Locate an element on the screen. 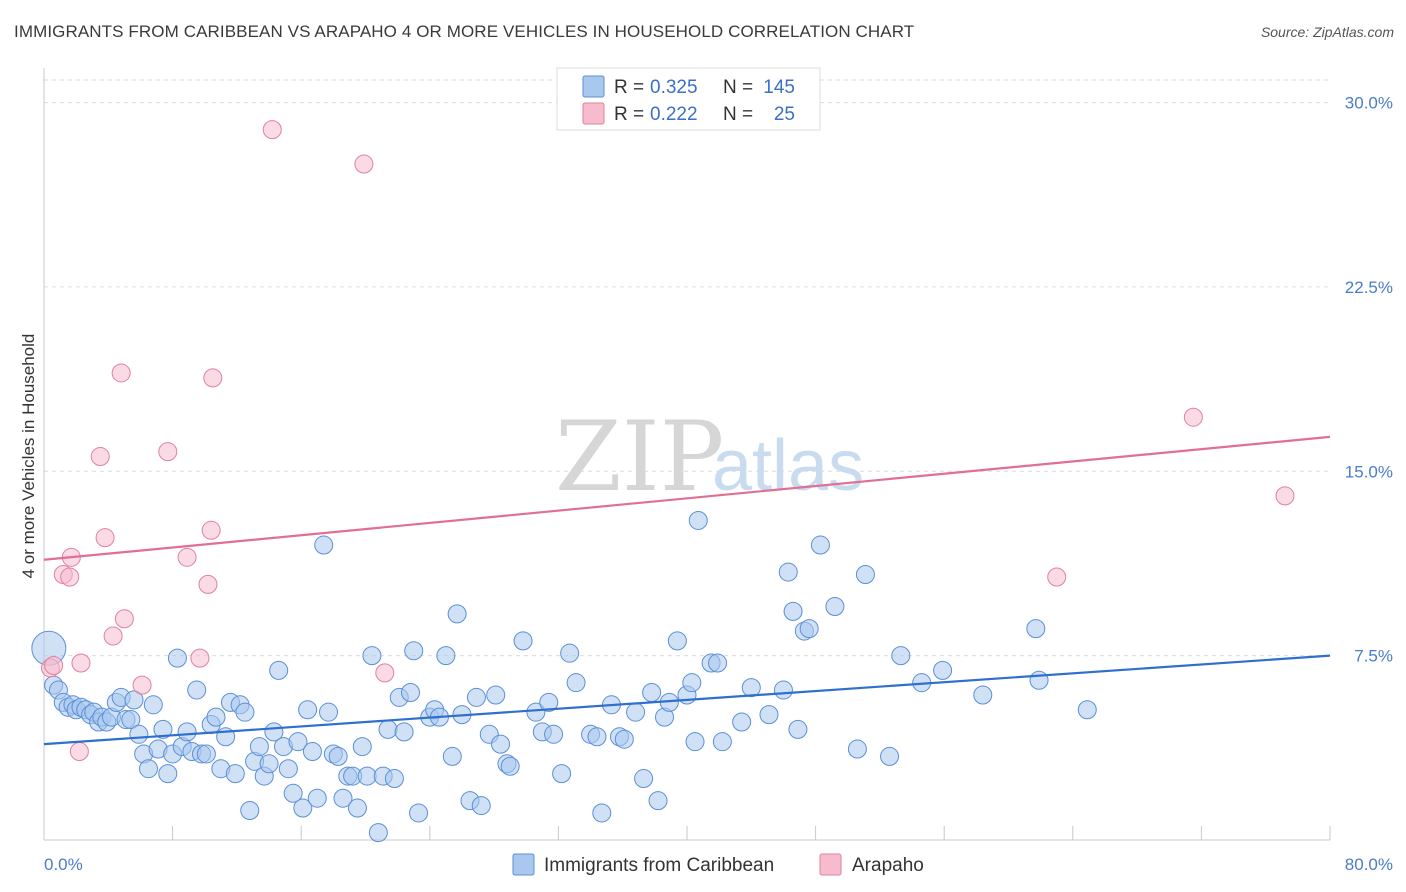  y-axis-label: 4 or more Vehicles in Household is located at coordinates (28, 456).